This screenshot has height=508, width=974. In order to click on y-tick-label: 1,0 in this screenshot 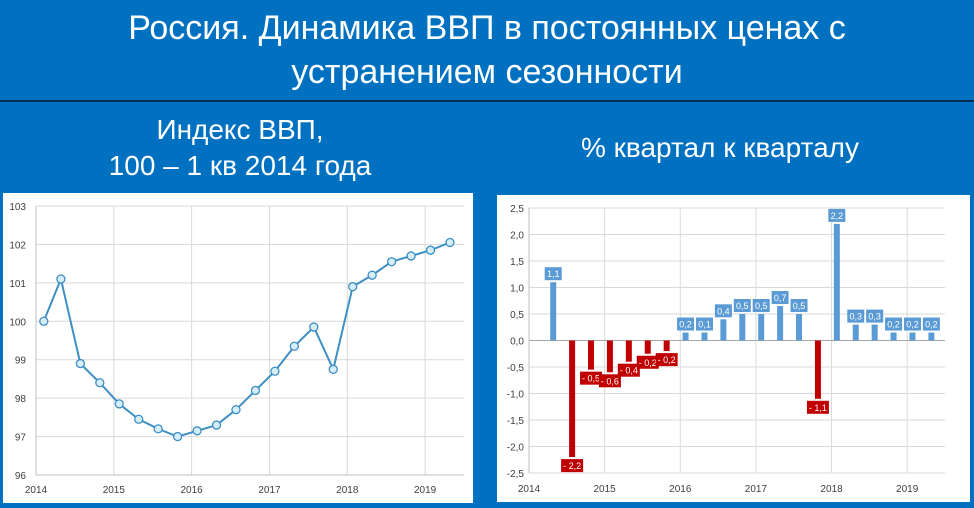, I will do `click(517, 289)`.